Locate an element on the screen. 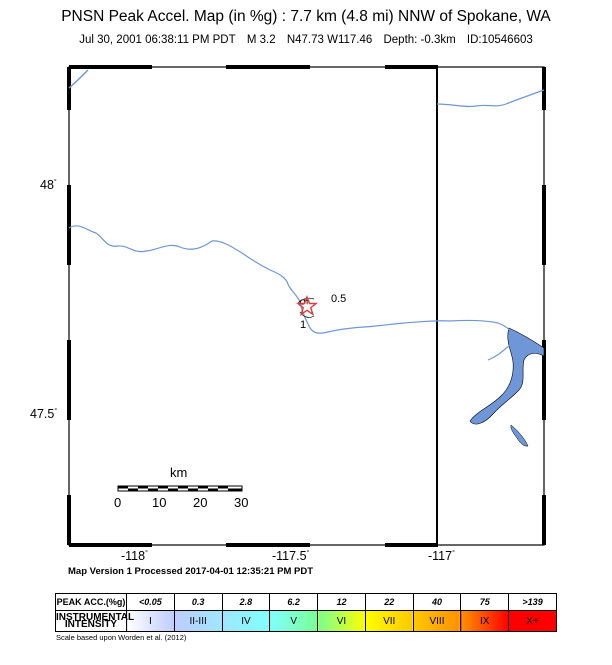 This screenshot has height=665, width=612. contour-label: 5 is located at coordinates (303, 302).